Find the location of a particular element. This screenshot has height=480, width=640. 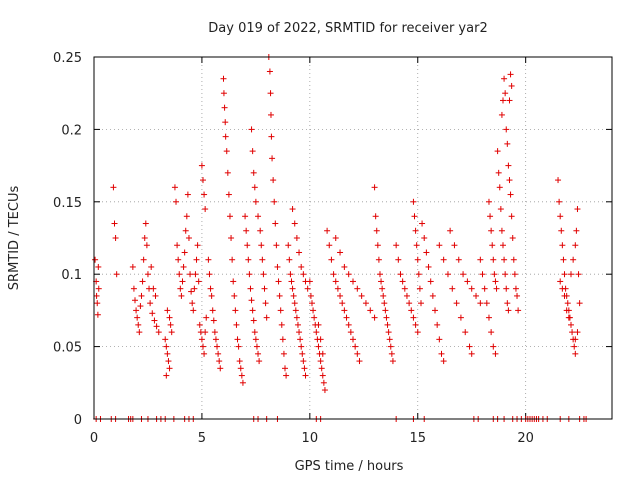

y-tick-label: 0.15 is located at coordinates (67, 203).